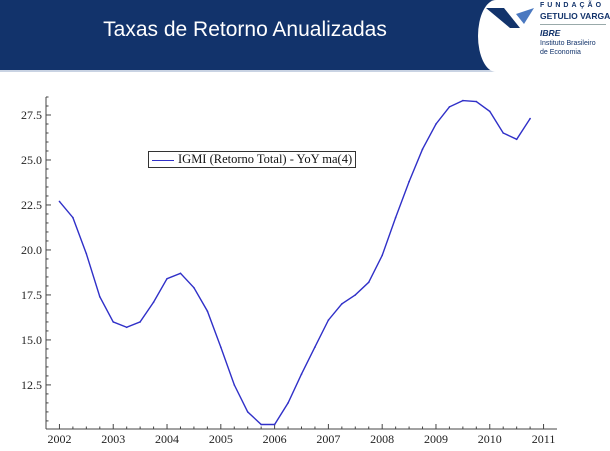  What do you see at coordinates (573, 24) in the screenshot?
I see `logo-divider` at bounding box center [573, 24].